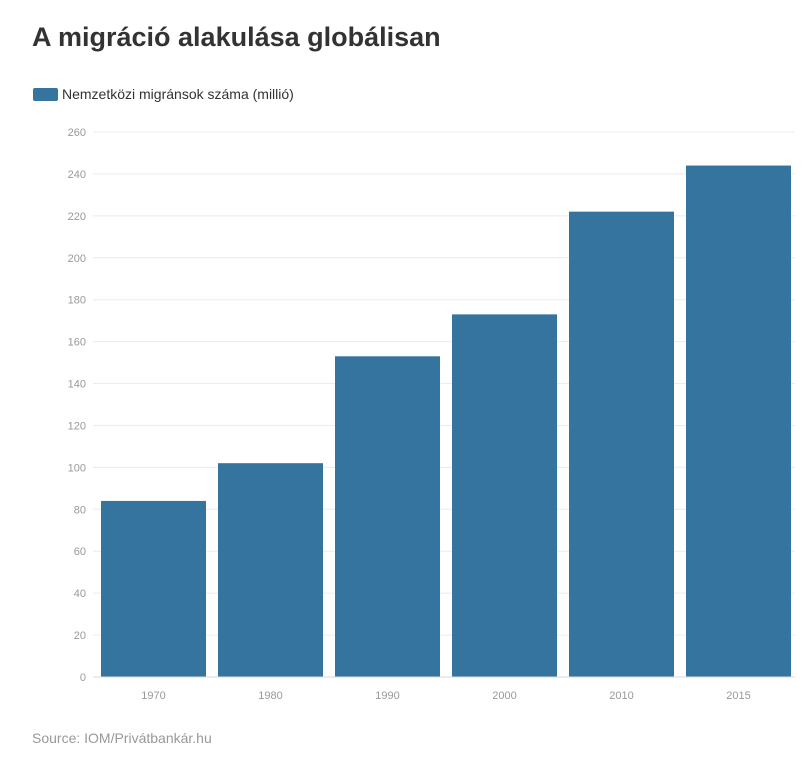 Image resolution: width=810 pixels, height=765 pixels. What do you see at coordinates (77, 385) in the screenshot?
I see `y-tick-label: 140` at bounding box center [77, 385].